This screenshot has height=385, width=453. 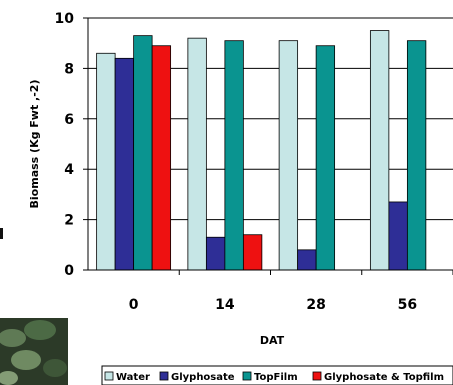 I want to click on plant-photo-fragment, so click(x=34, y=351).